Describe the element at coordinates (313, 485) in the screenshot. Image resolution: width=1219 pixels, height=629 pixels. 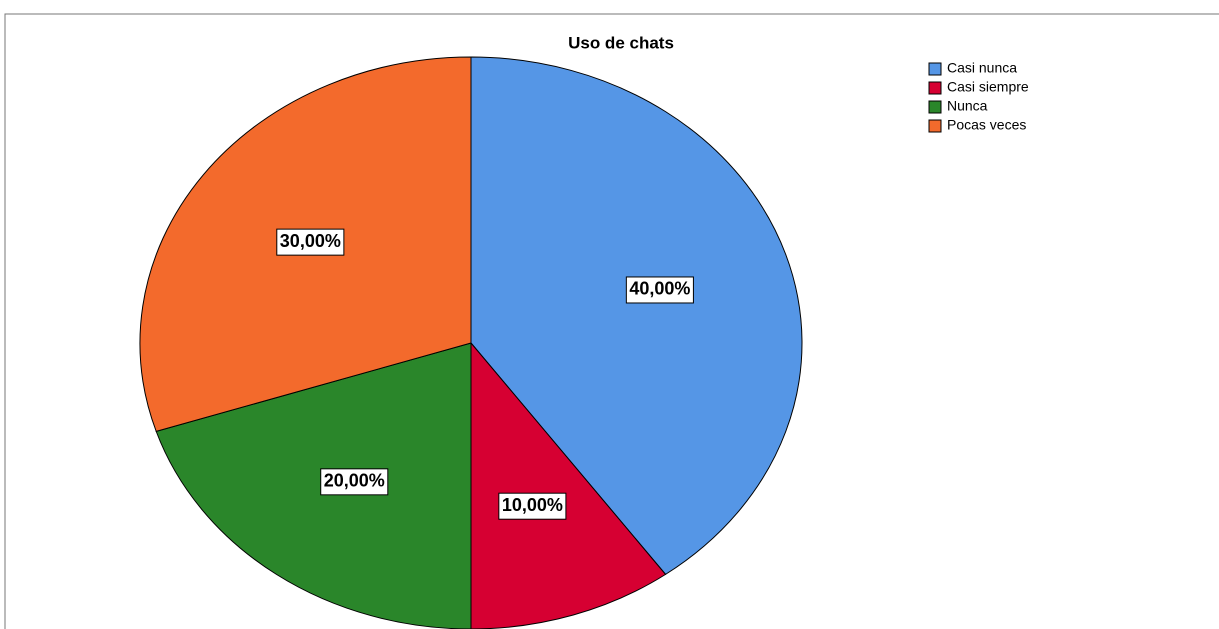
I see `pie-slice` at that location.